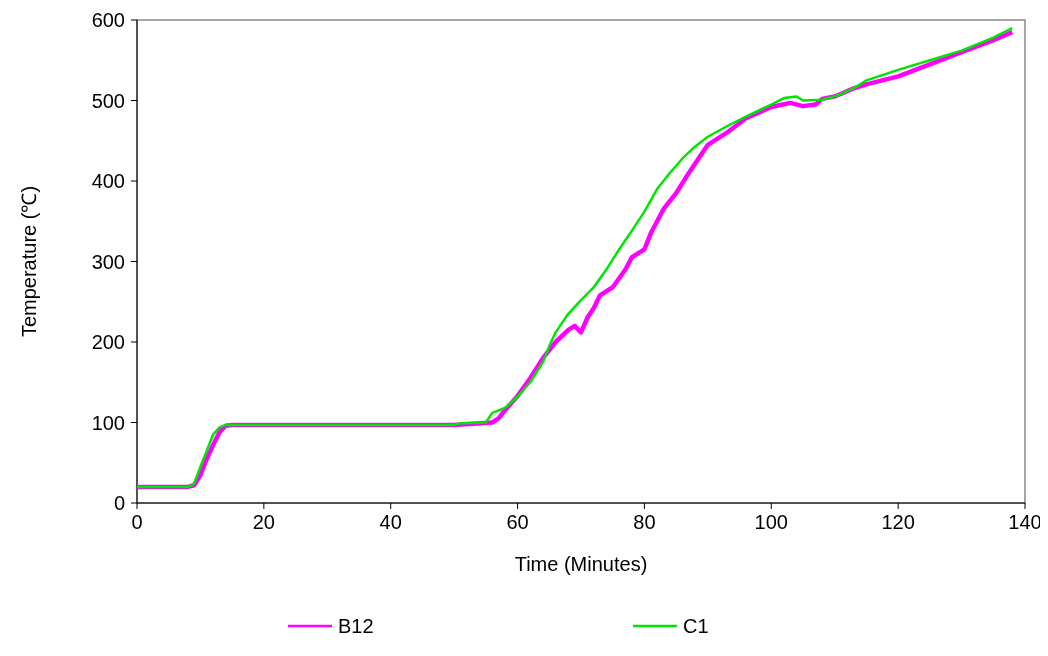 The height and width of the screenshot is (656, 1048). What do you see at coordinates (108, 100) in the screenshot?
I see `y-tick-label: 500` at bounding box center [108, 100].